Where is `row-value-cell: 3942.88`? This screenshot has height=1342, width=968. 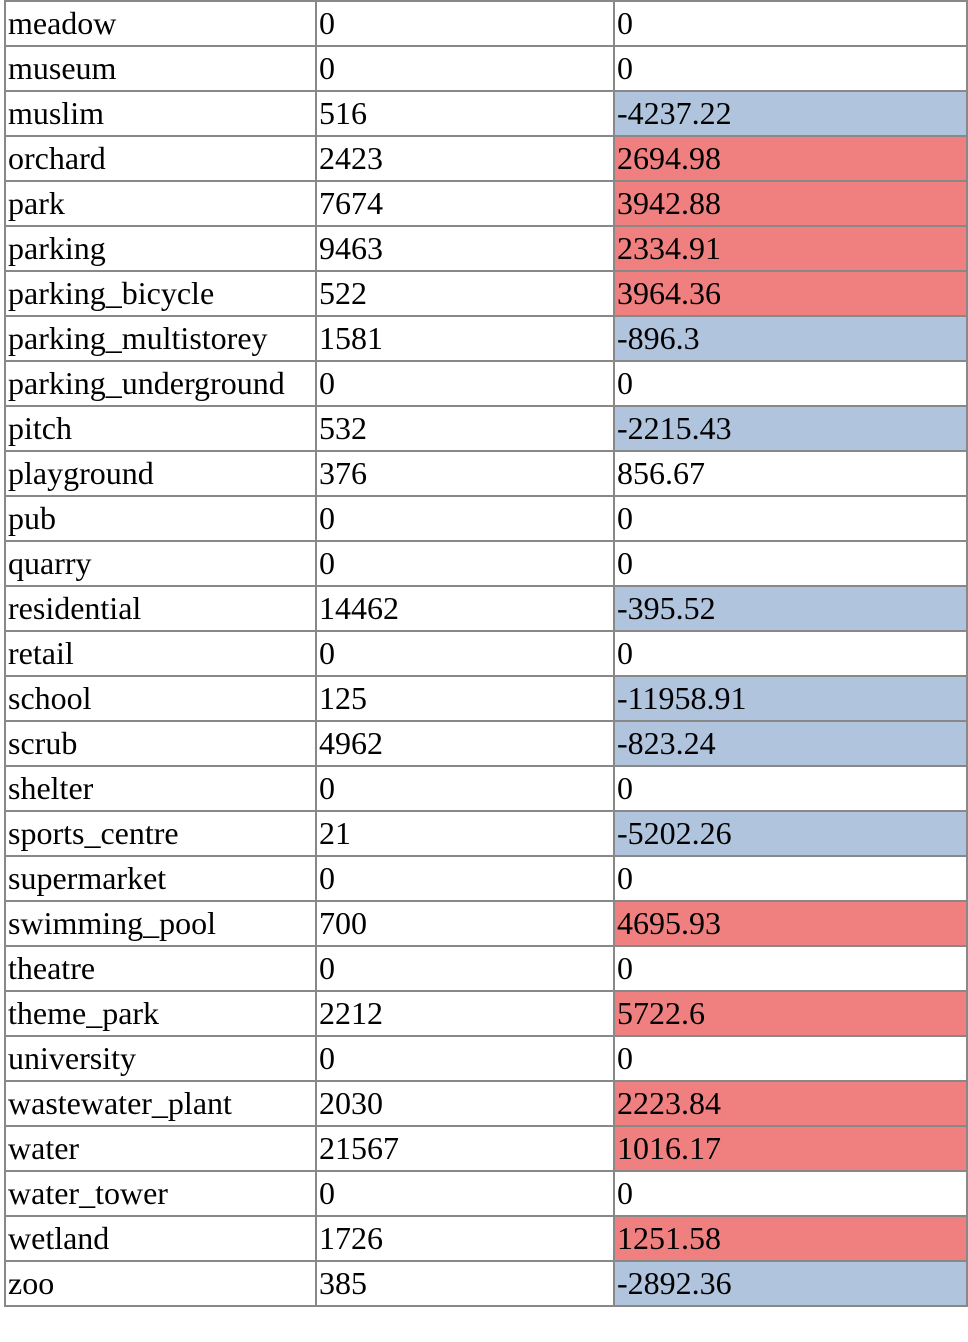
row-value-cell: 3942.88 is located at coordinates (790, 203).